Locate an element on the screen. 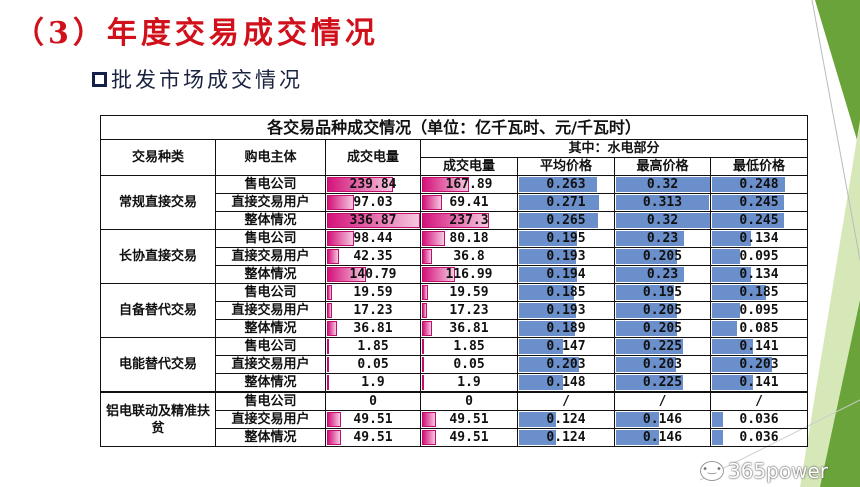 This screenshot has height=487, width=860. cell-value: 0.263 is located at coordinates (566, 184).